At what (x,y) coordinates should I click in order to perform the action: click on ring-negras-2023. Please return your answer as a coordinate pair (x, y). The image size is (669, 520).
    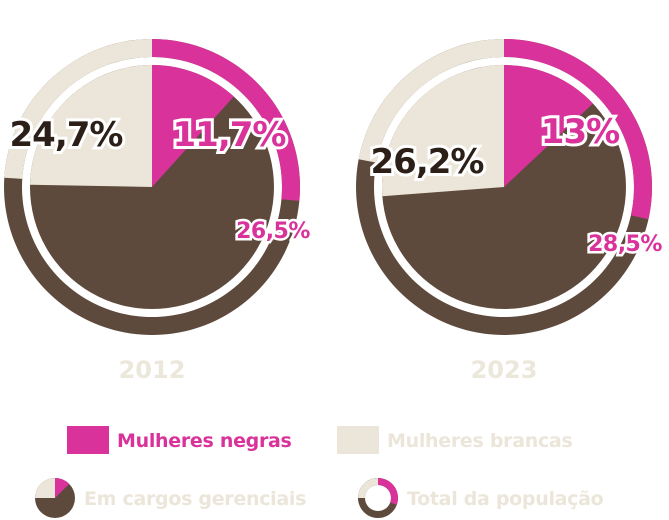
    Looking at the image, I should click on (578, 129).